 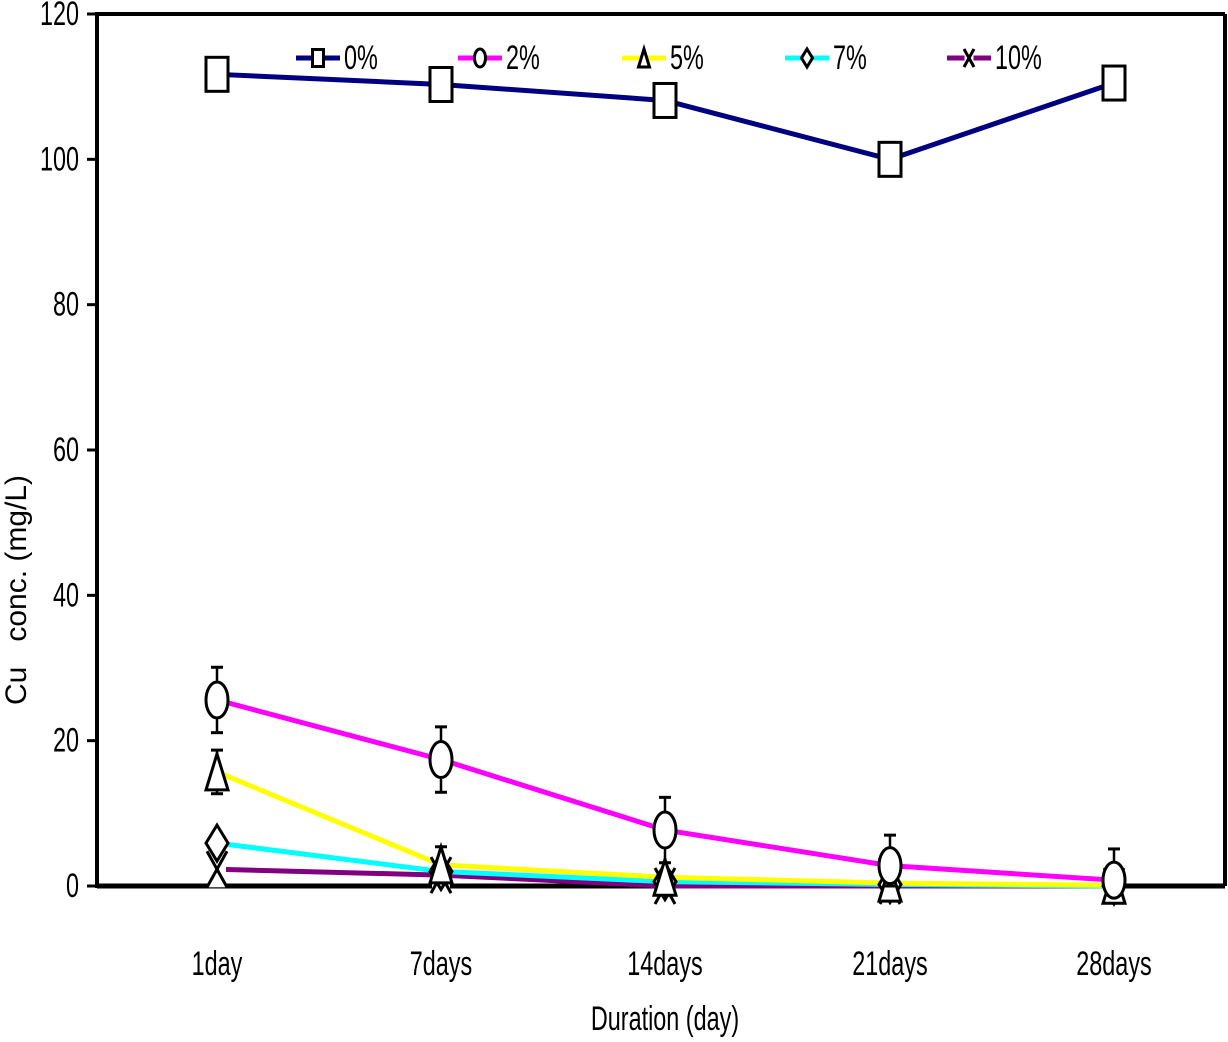 I want to click on legend: 0% 2% 5% 7% 10%, so click(x=669, y=58).